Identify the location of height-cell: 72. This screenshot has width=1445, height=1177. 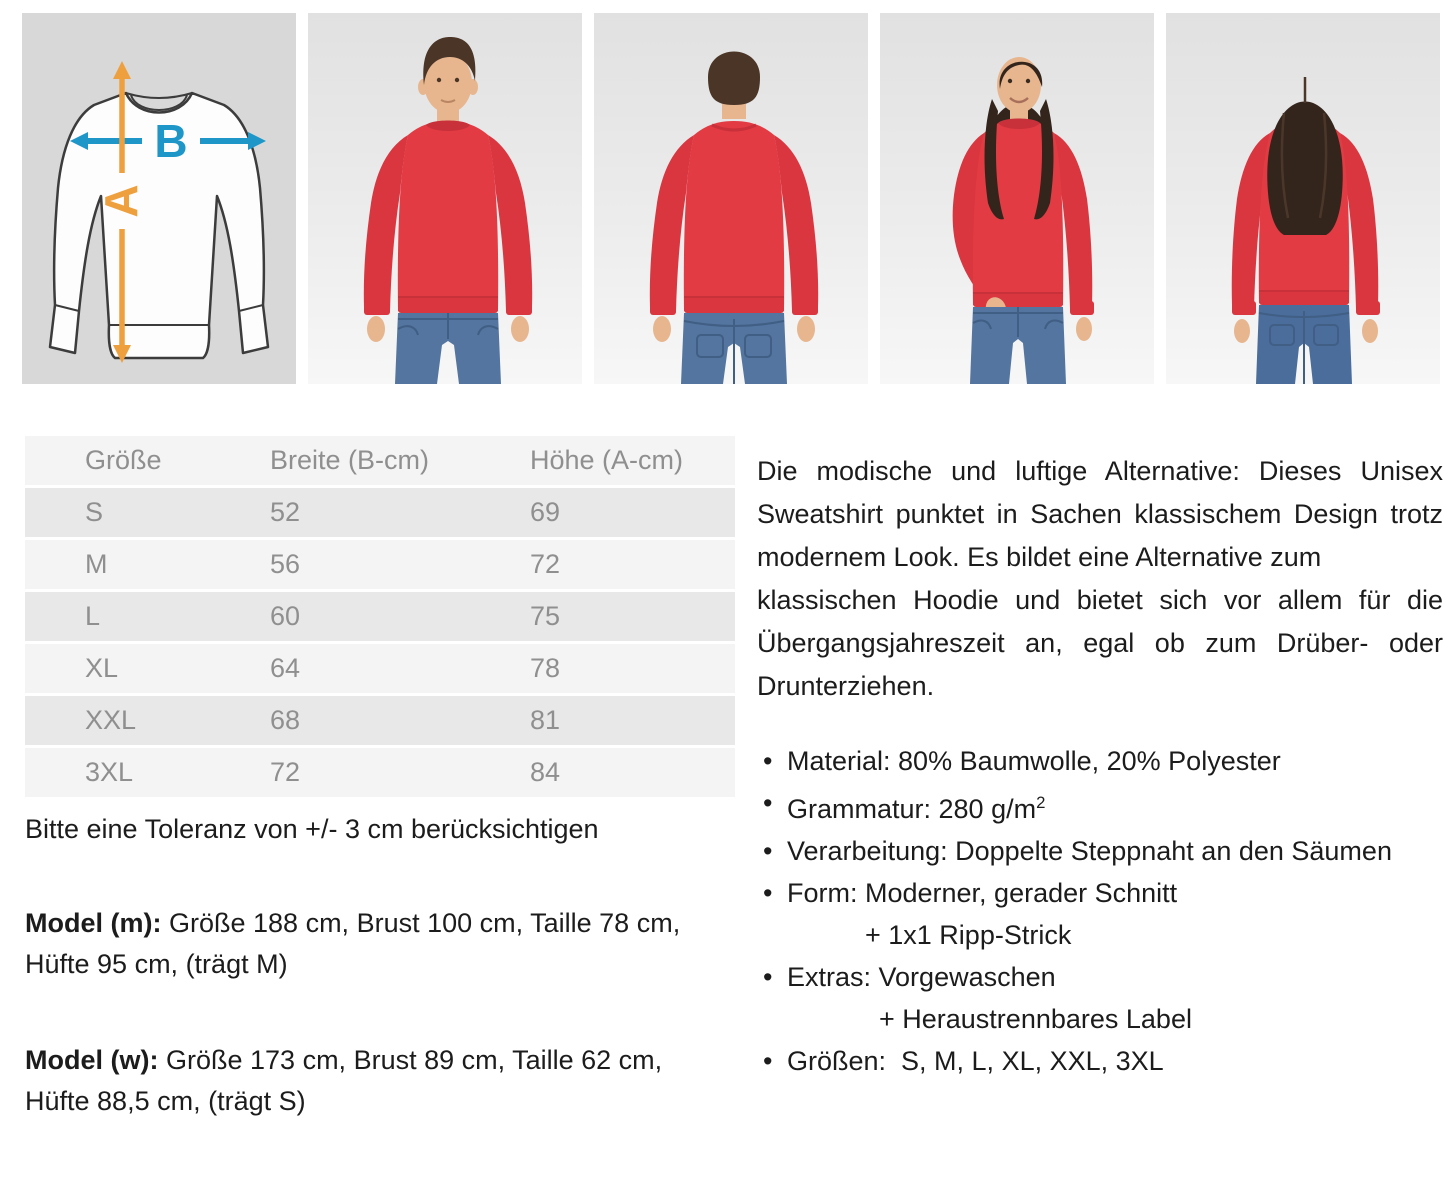
(545, 564).